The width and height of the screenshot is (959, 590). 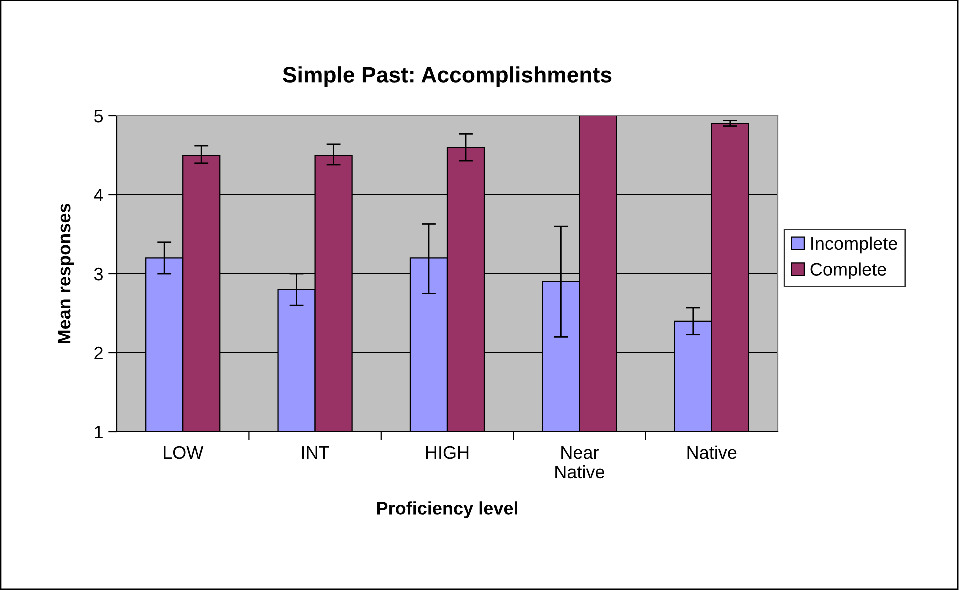 I want to click on y-tick-label: 5, so click(x=99, y=116).